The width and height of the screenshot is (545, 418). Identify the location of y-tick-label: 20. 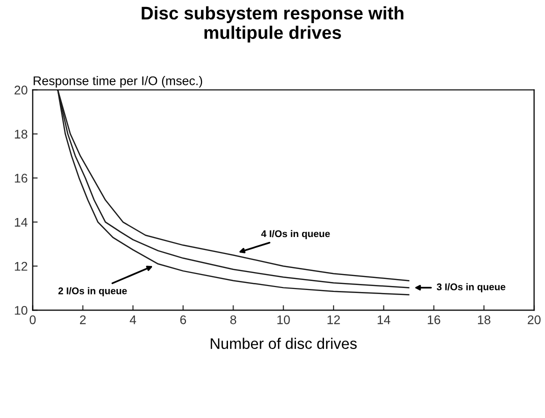
(21, 90).